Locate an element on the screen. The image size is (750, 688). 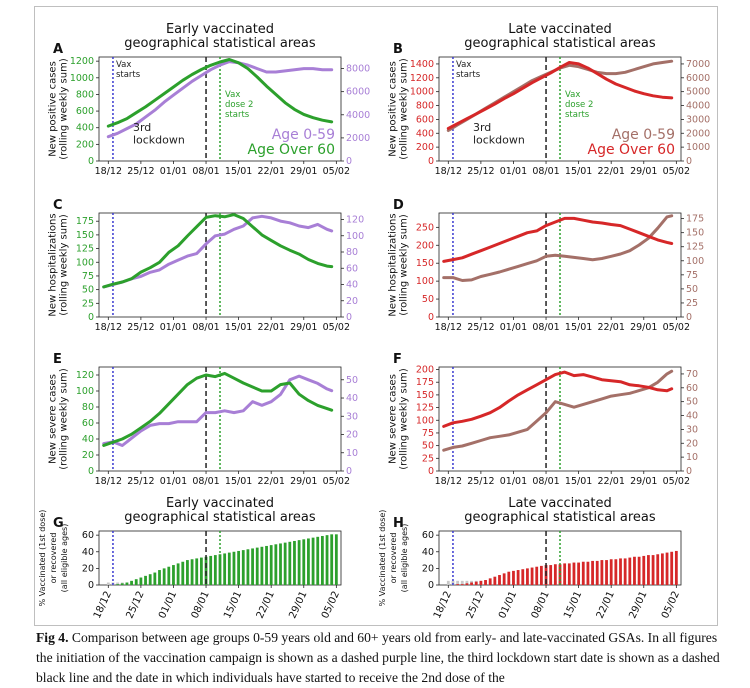
panel-letter: B is located at coordinates (398, 49).